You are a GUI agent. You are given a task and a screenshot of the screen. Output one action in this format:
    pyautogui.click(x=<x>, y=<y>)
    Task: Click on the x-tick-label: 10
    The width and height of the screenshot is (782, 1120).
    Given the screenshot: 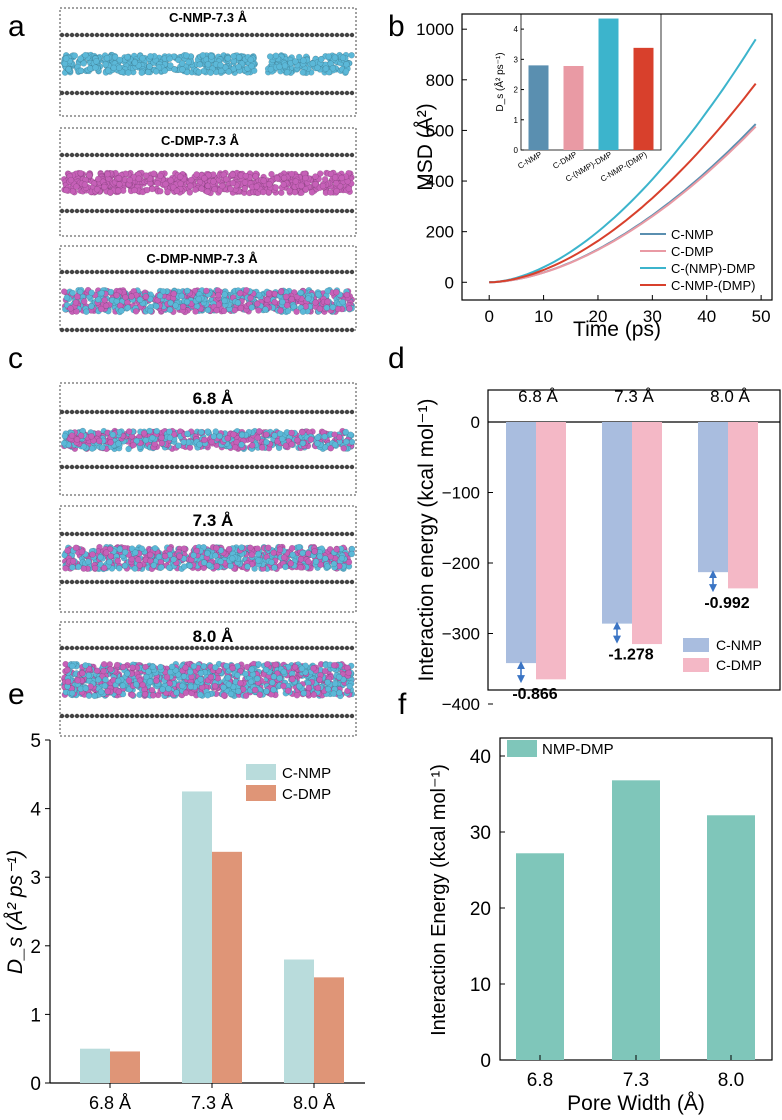 What is the action you would take?
    pyautogui.click(x=543, y=316)
    